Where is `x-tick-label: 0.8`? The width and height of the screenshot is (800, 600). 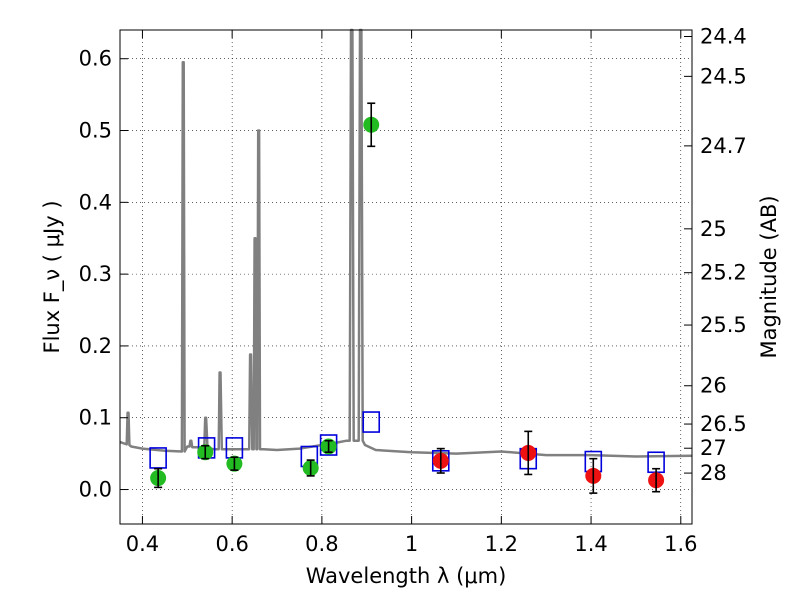 x-tick-label: 0.8 is located at coordinates (321, 544).